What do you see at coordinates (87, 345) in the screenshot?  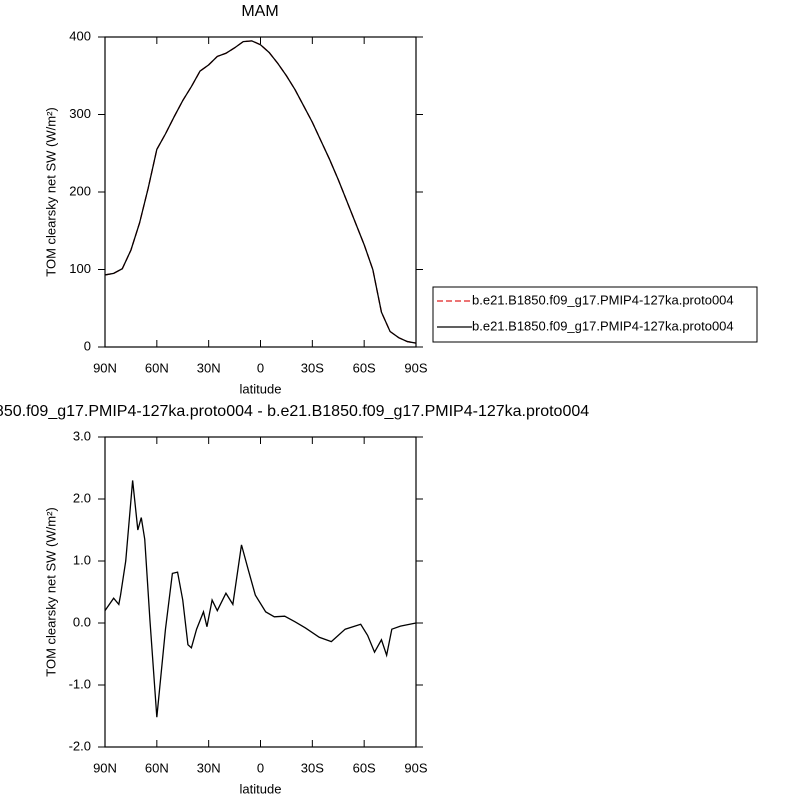 I see `y-tick-label: 0` at bounding box center [87, 345].